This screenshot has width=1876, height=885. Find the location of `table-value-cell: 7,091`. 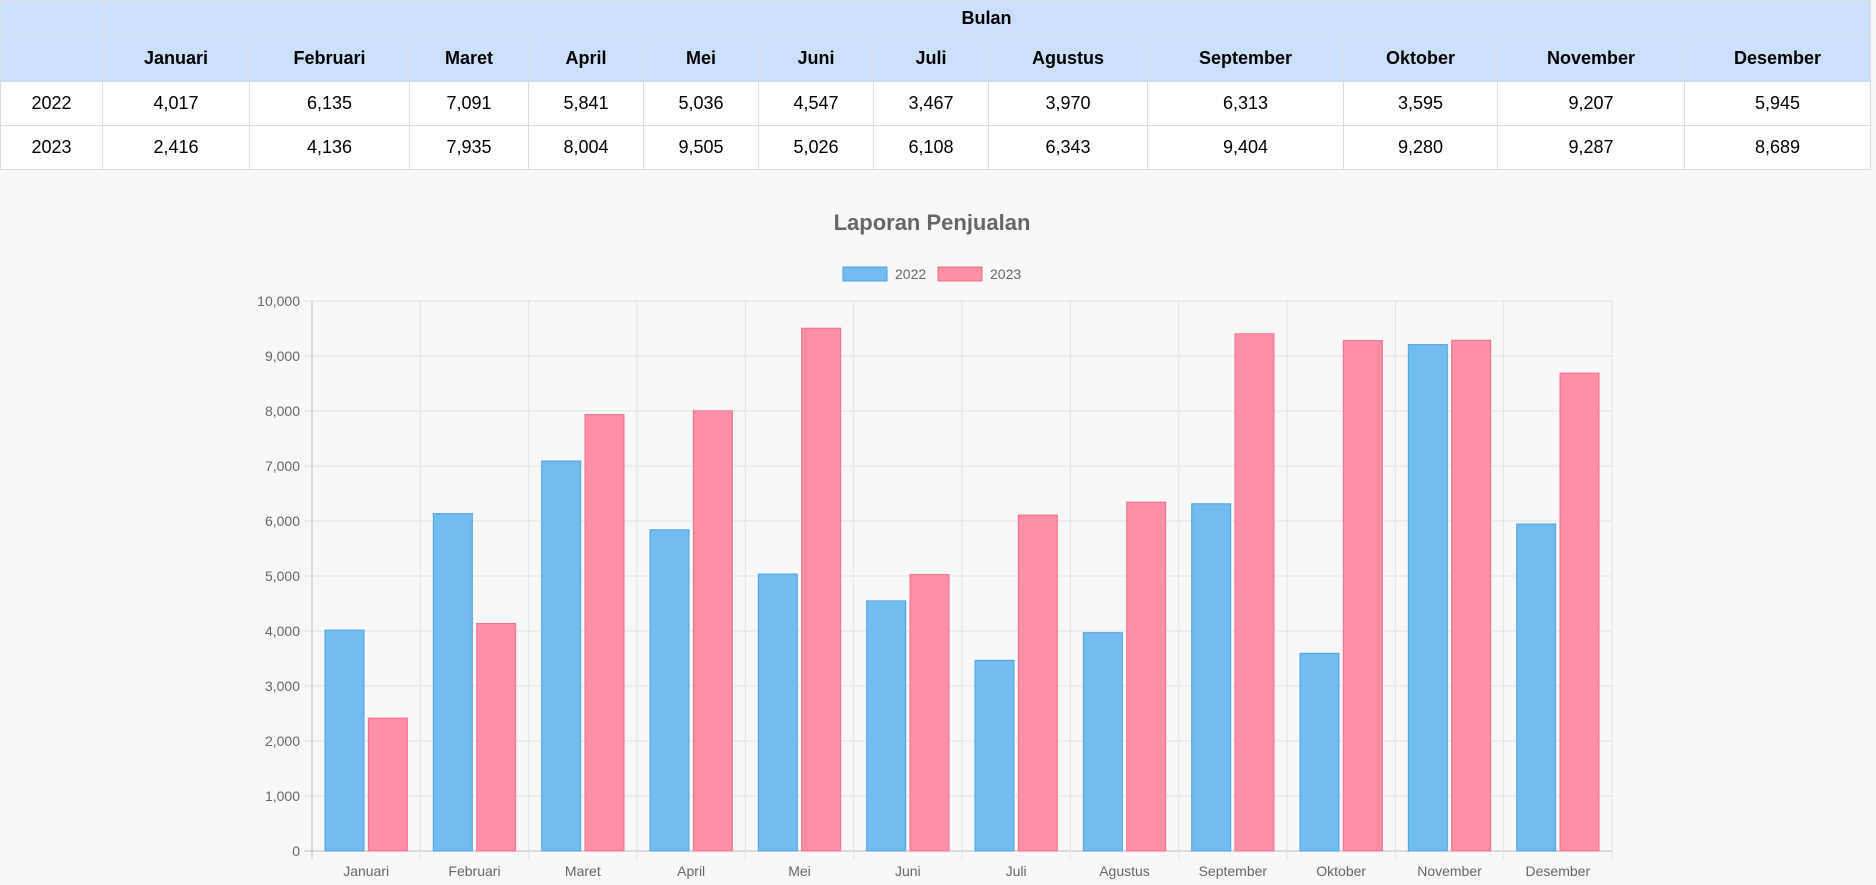

table-value-cell: 7,091 is located at coordinates (469, 103).